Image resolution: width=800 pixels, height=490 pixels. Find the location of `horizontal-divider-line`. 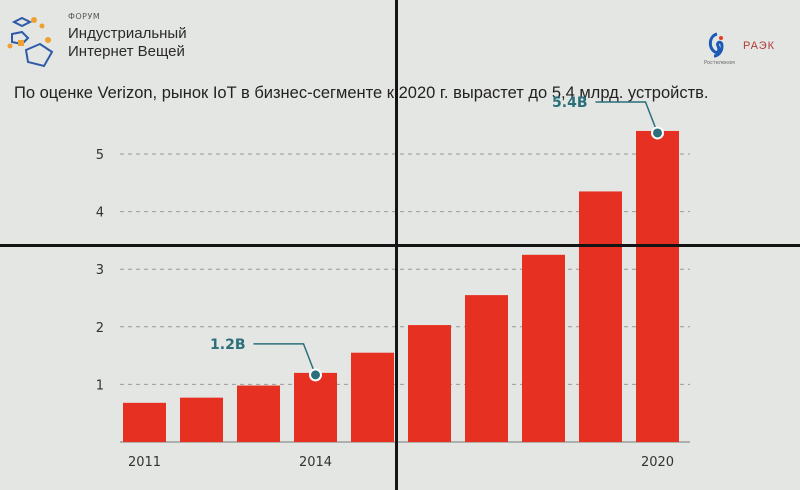

horizontal-divider-line is located at coordinates (400, 245).